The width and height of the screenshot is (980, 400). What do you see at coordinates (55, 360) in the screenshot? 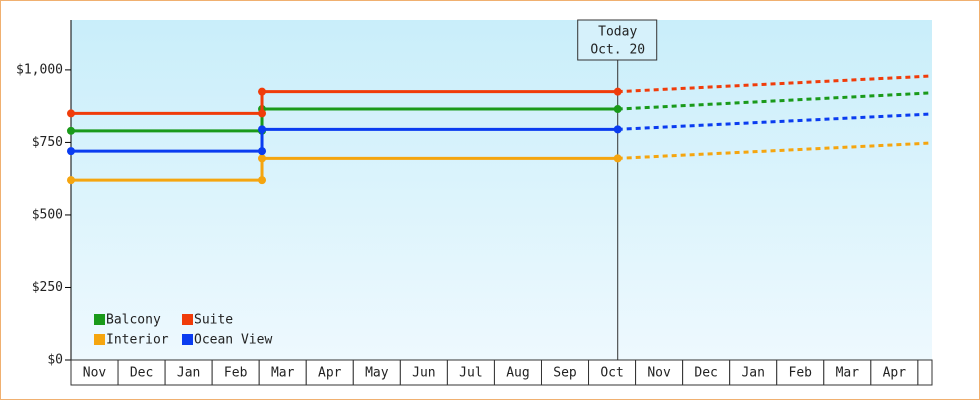
I see `y-tick-label: $0` at bounding box center [55, 360].